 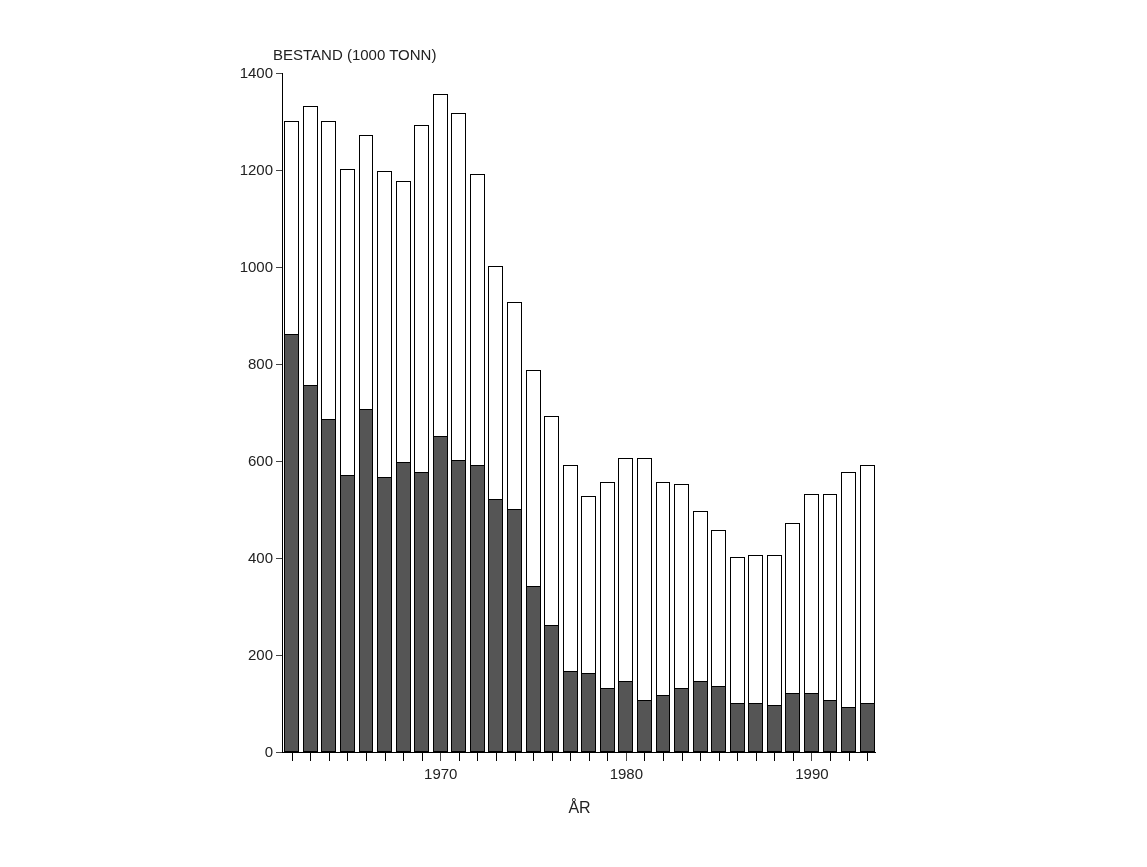 I want to click on y-tick-label: 400, so click(x=260, y=558).